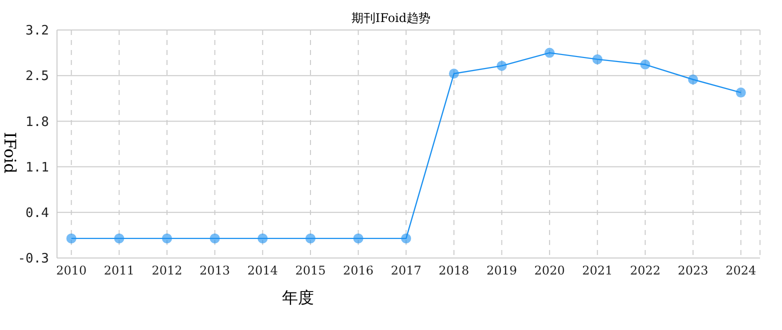  Describe the element at coordinates (33, 259) in the screenshot. I see `y-tick-label: -0.3` at that location.